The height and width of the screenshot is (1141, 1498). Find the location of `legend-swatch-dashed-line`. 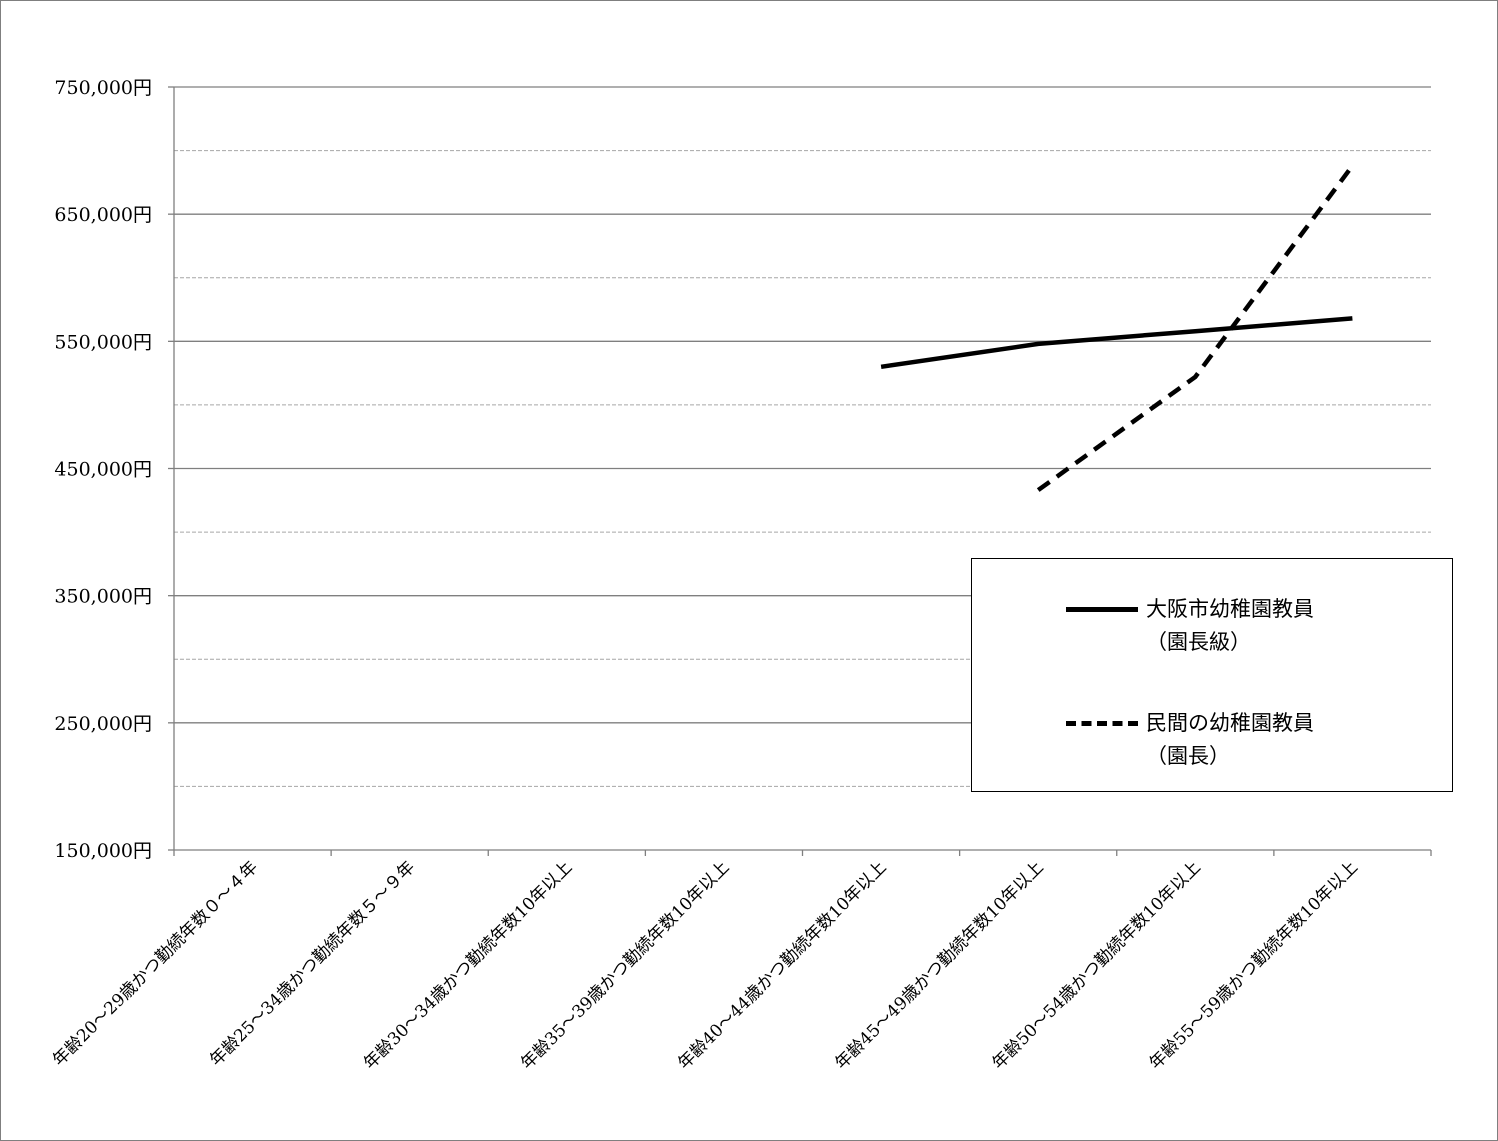

legend-swatch-dashed-line is located at coordinates (1102, 723).